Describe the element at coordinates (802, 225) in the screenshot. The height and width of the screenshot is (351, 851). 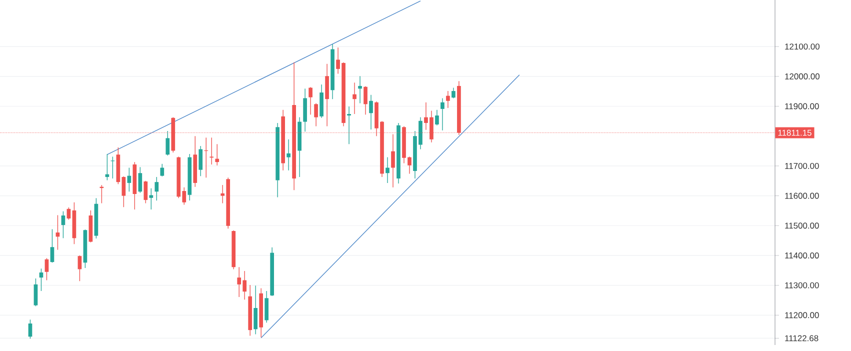
I see `y-tick-label: 11500.00` at that location.